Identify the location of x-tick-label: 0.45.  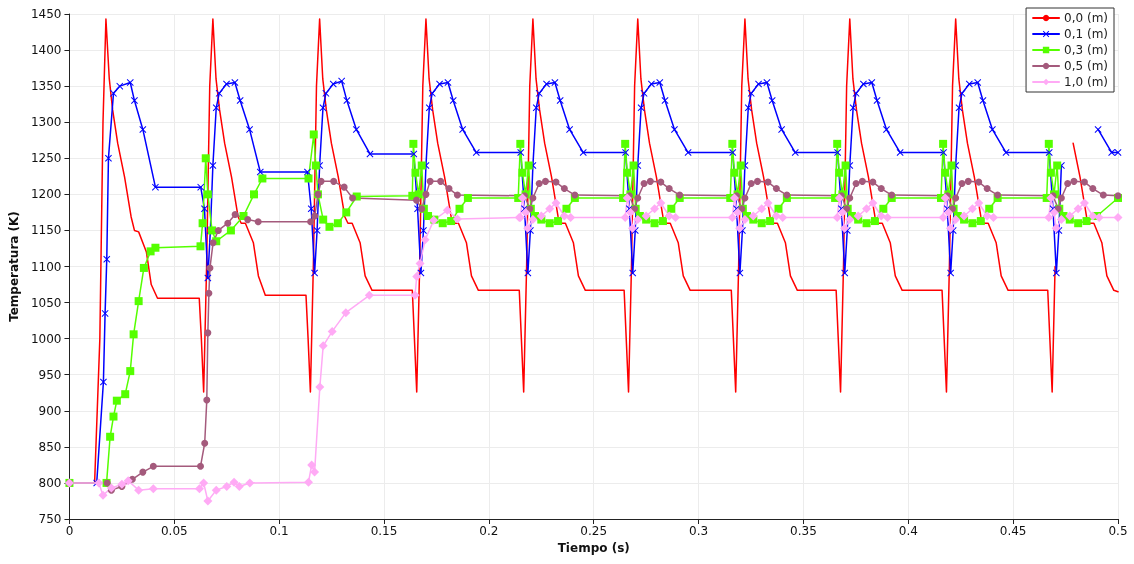
(1013, 531).